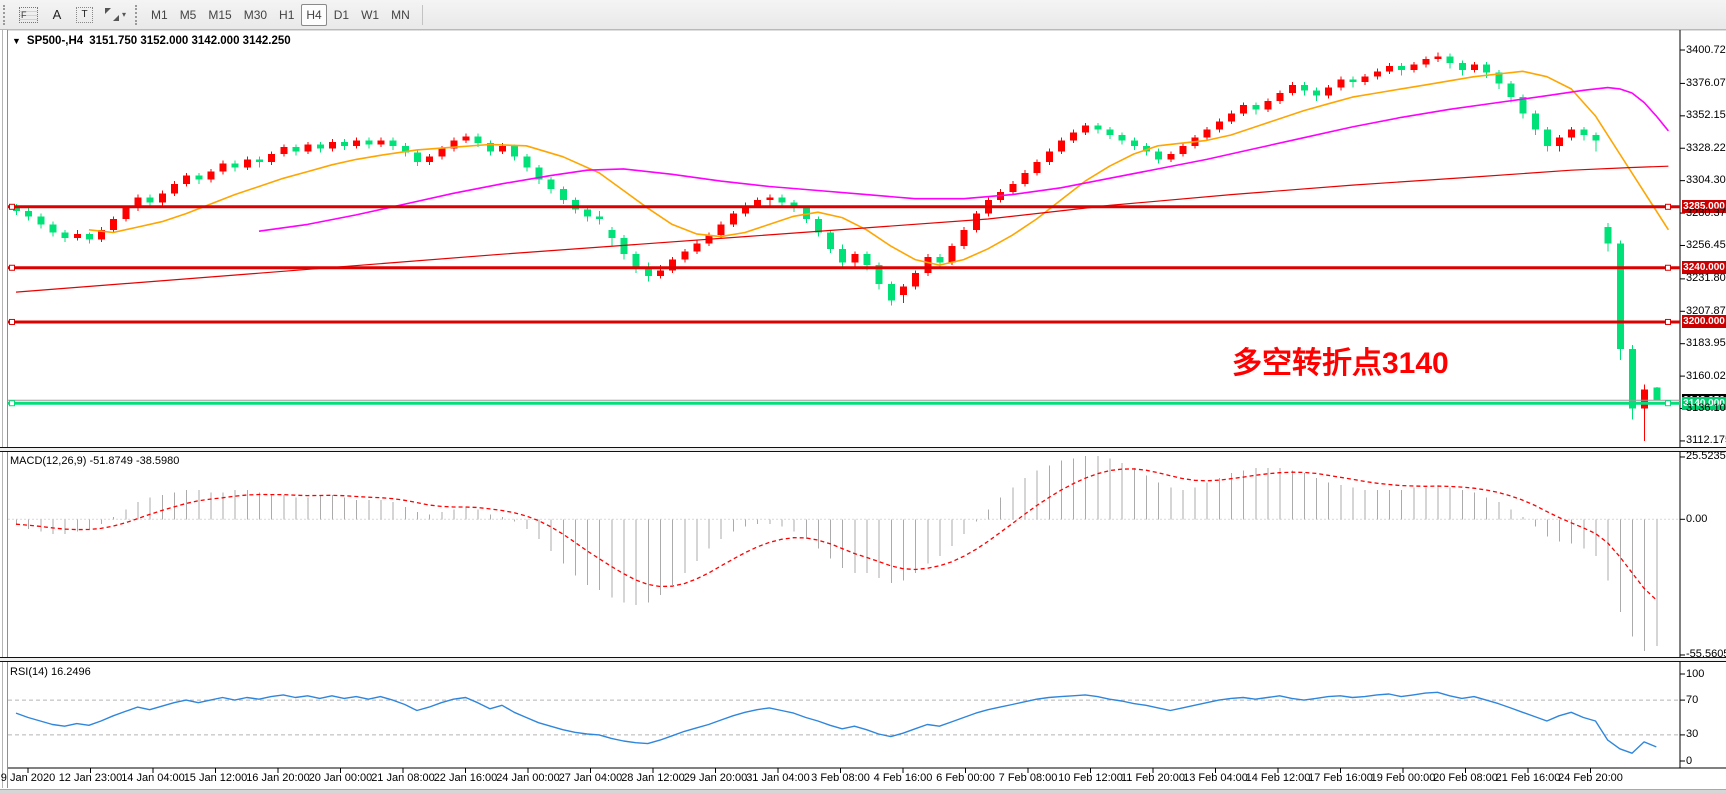  Describe the element at coordinates (528, 778) in the screenshot. I see `time-axis-label: 24 Jan 00:00` at that location.